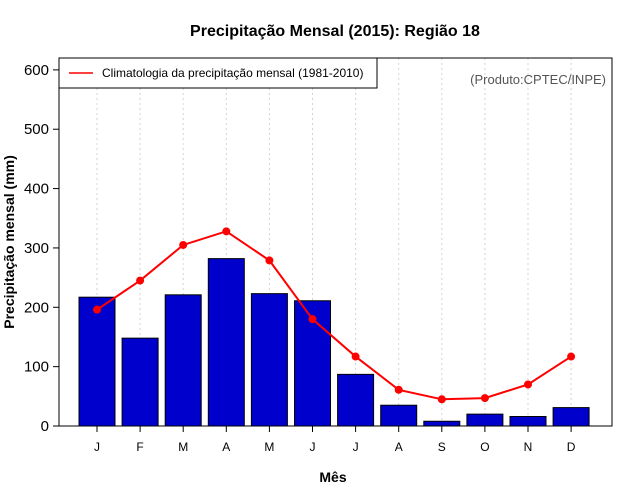 The height and width of the screenshot is (500, 640). Describe the element at coordinates (538, 79) in the screenshot. I see `credit-annotation: (Produto:CPTEC/INPE)` at that location.